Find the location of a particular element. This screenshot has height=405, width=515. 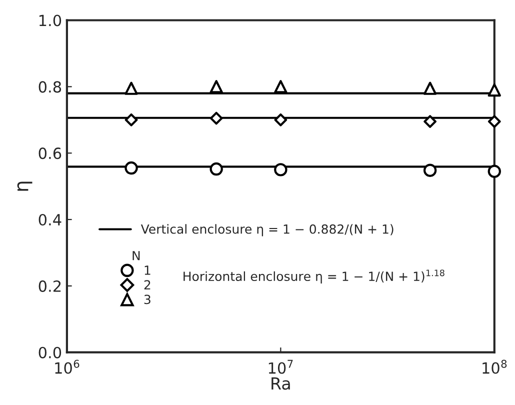

legend-label: 3 is located at coordinates (147, 299).